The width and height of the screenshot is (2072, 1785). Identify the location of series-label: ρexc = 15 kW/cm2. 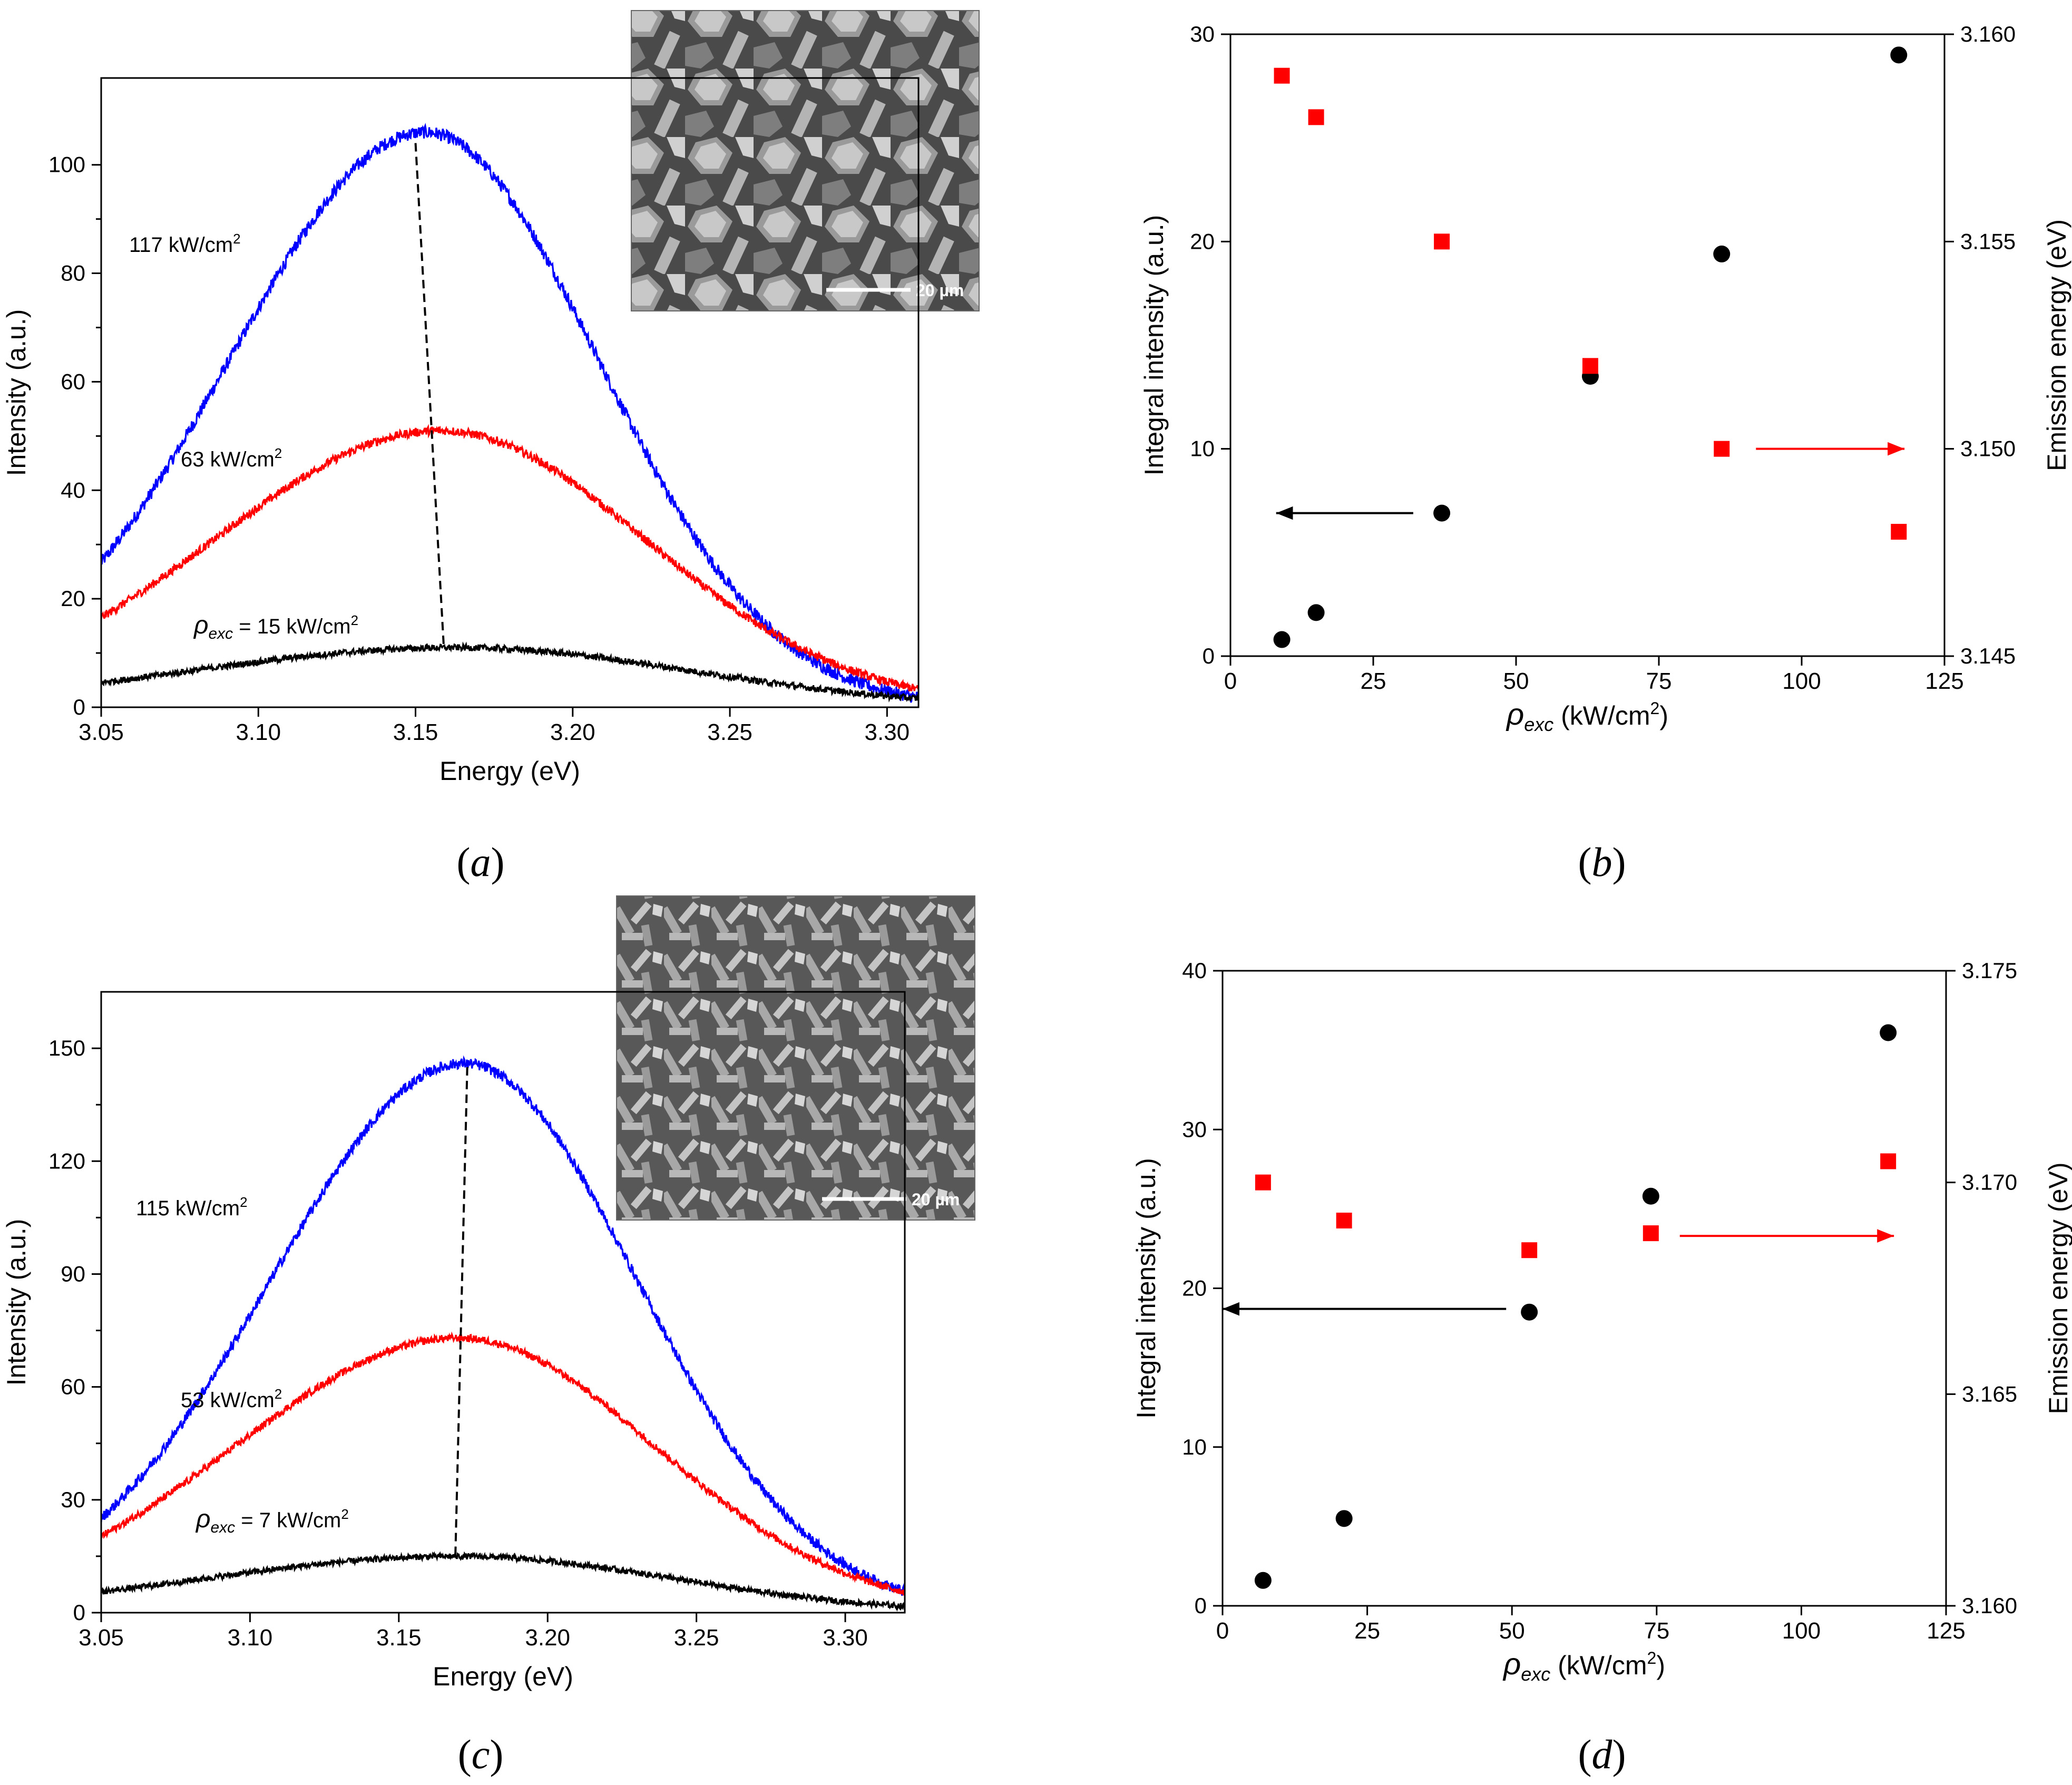
(275, 626).